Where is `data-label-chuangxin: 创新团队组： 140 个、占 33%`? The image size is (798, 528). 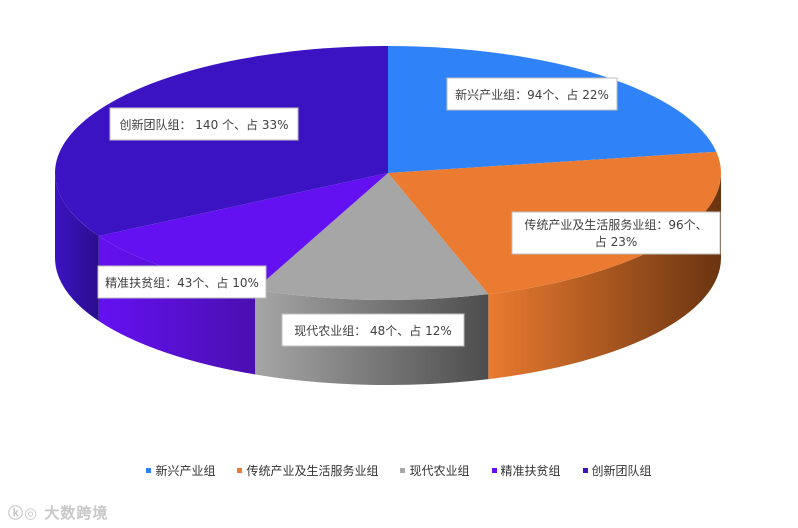 data-label-chuangxin: 创新团队组： 140 个、占 33% is located at coordinates (204, 124).